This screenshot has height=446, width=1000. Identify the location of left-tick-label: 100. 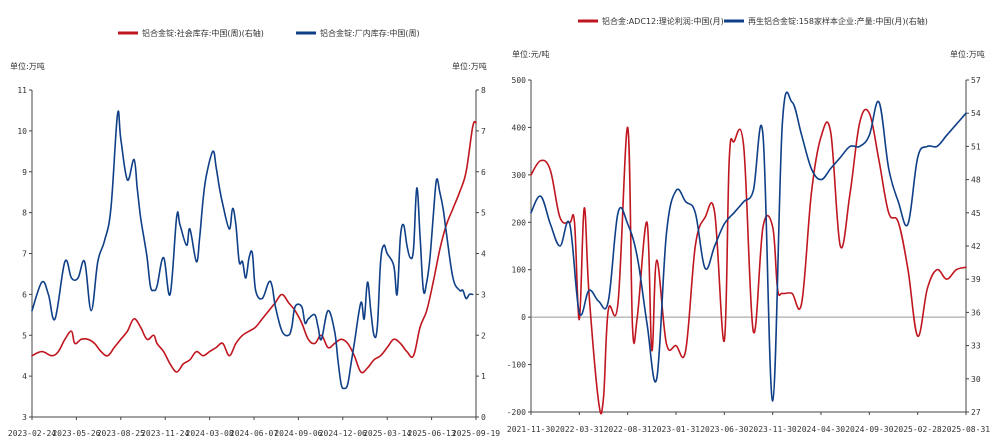
(519, 270).